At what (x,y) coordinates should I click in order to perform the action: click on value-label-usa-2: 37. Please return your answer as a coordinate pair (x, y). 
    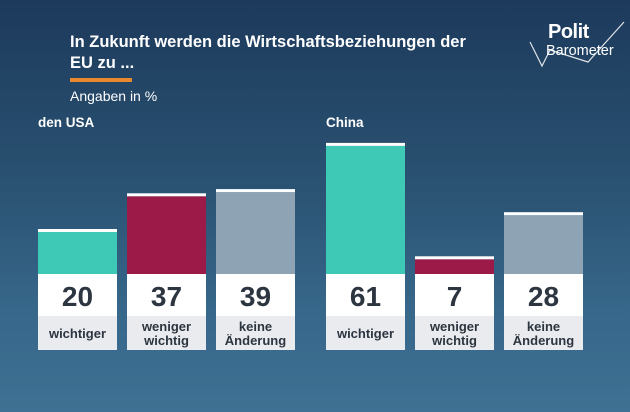
    Looking at the image, I should click on (166, 296).